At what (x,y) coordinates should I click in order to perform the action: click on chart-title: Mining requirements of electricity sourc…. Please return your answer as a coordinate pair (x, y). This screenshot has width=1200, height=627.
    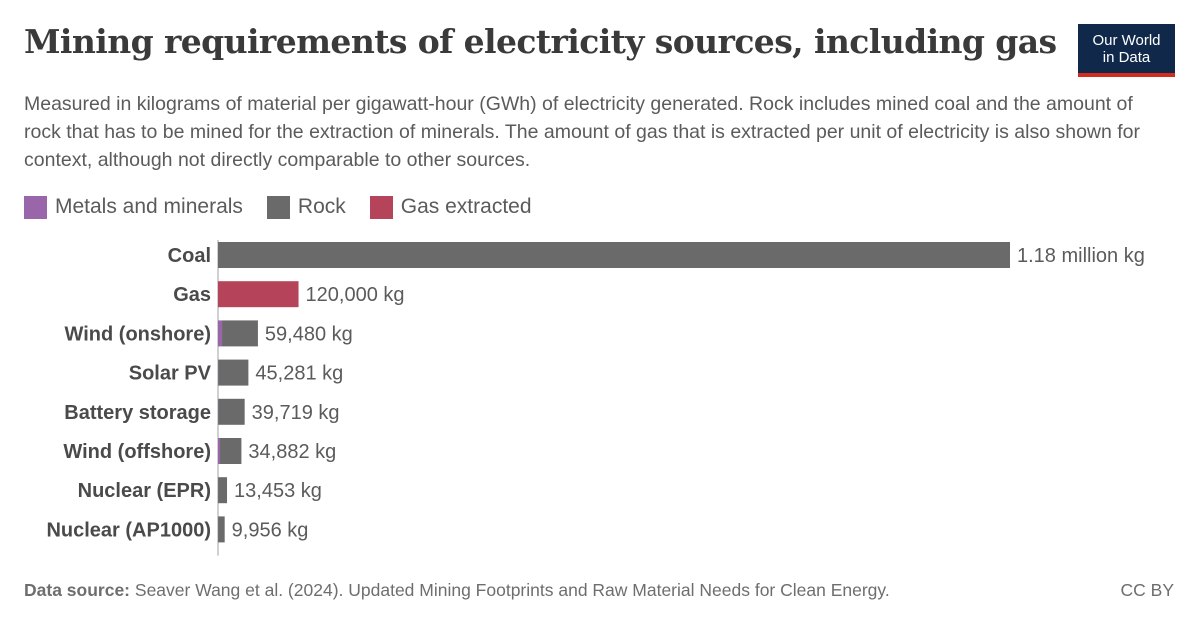
    Looking at the image, I should click on (540, 41).